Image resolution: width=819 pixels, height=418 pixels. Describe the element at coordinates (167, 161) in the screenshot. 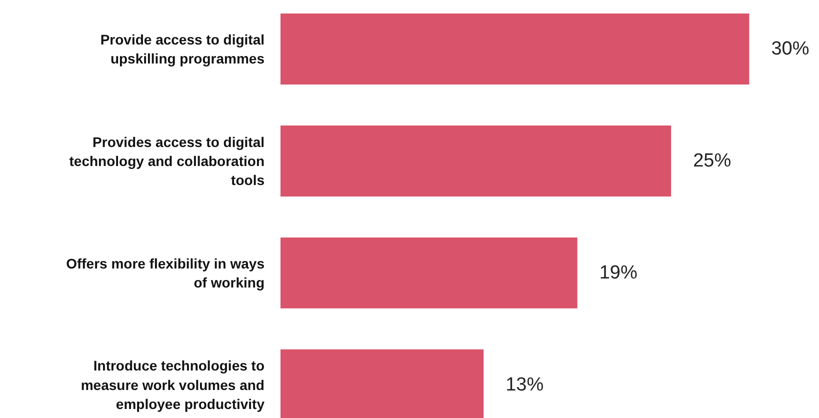

I see `y-tick-label: Provides access to digital technology and collaboration tools` at that location.